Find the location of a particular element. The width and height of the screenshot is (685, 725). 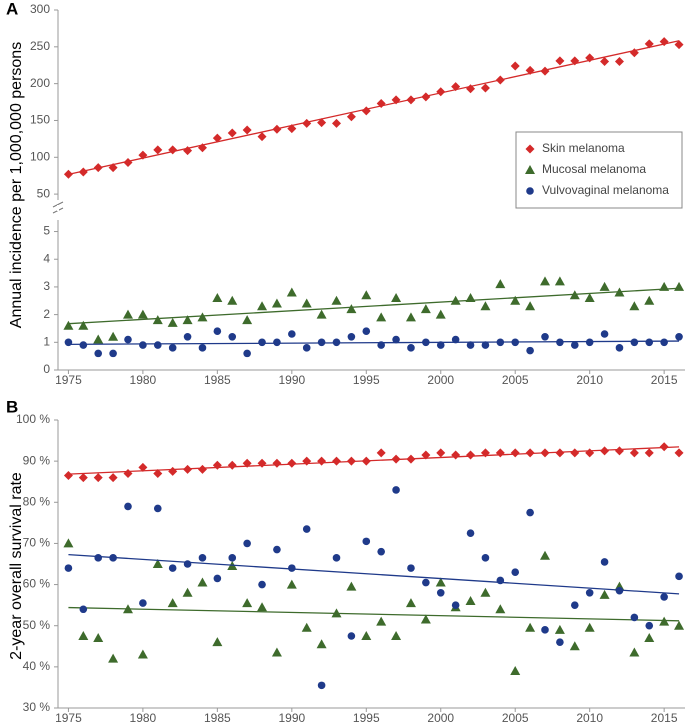

legend-label: Skin melanoma is located at coordinates (583, 148).